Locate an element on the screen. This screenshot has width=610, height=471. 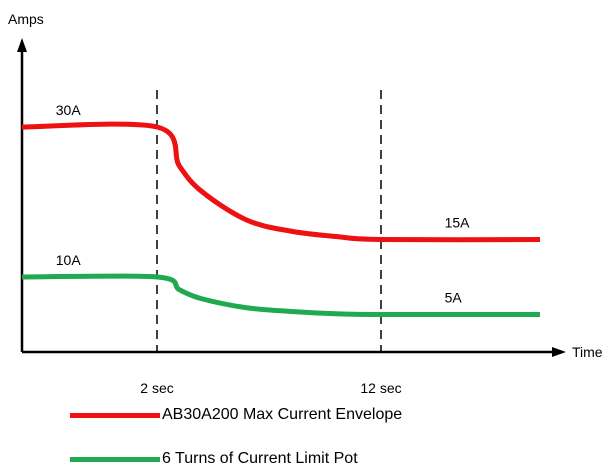
data-label: 10A is located at coordinates (69, 260).